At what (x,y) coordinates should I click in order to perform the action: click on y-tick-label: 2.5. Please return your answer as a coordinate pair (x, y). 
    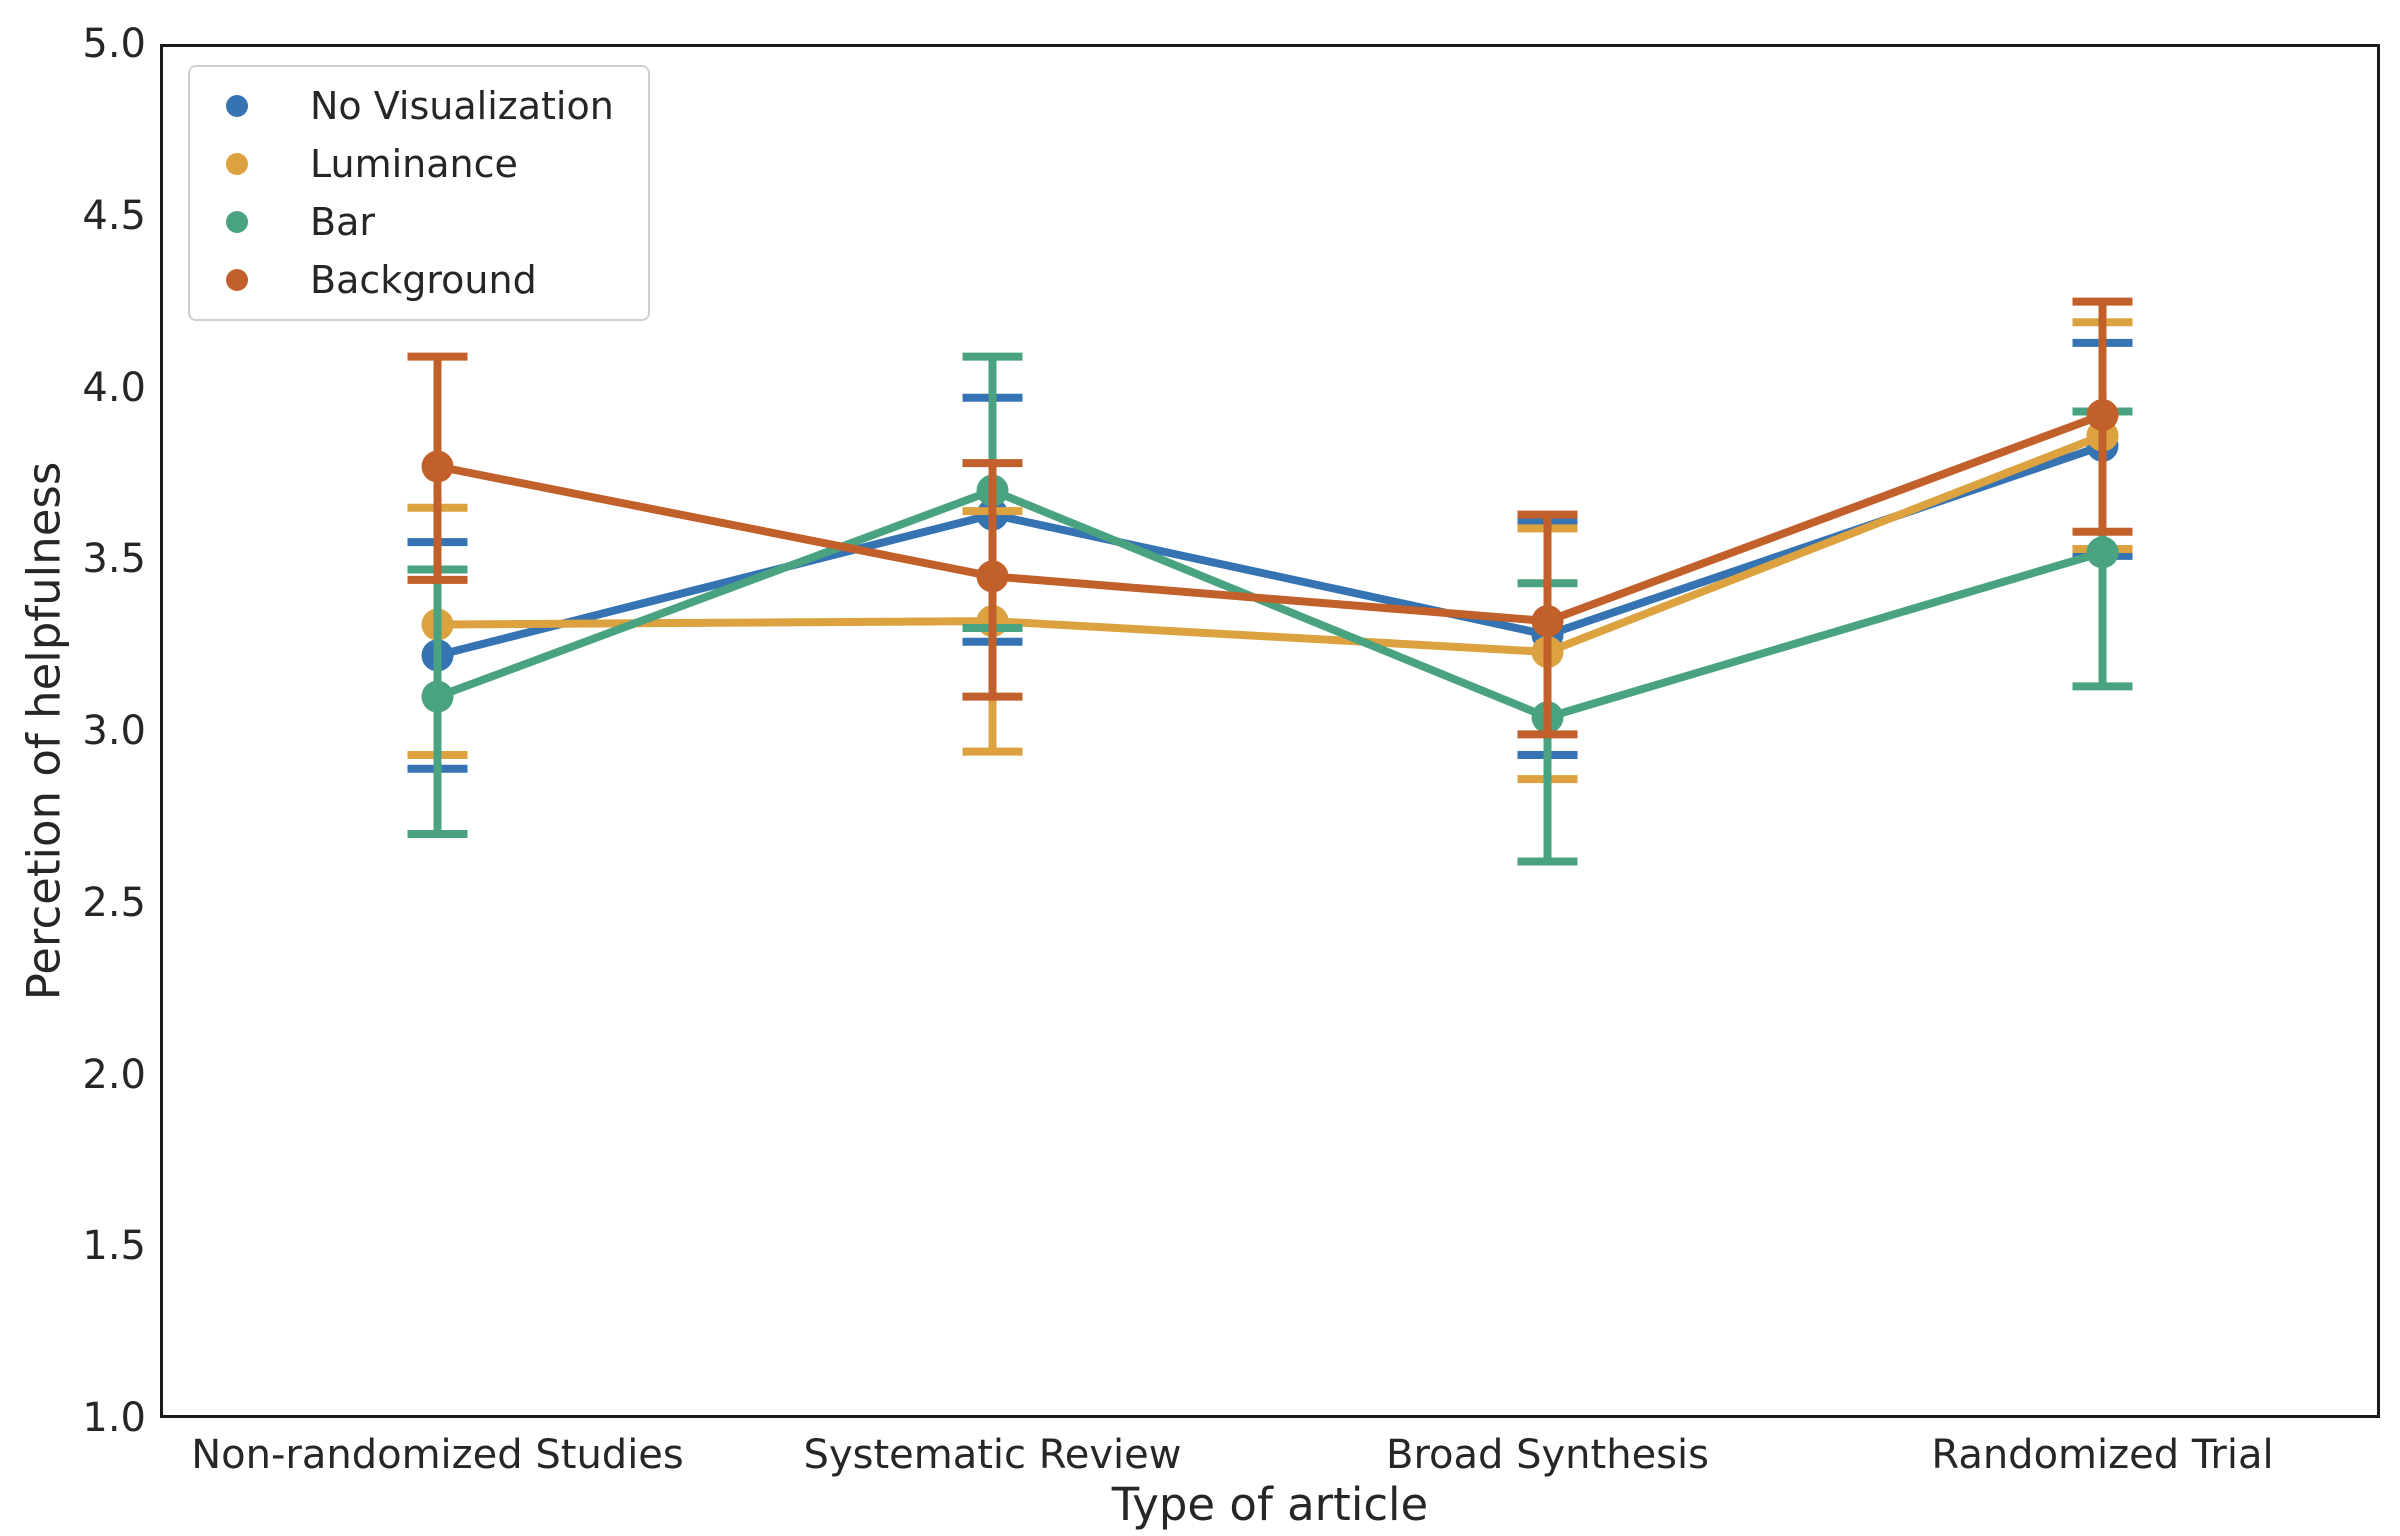
    Looking at the image, I should click on (114, 902).